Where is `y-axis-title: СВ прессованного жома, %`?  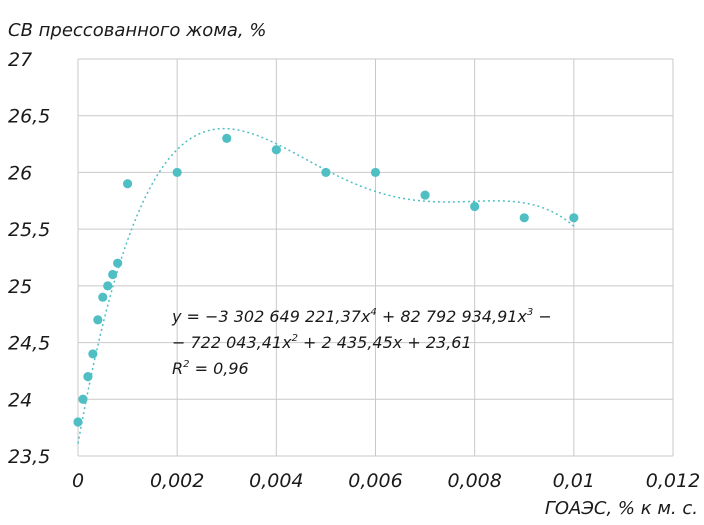 y-axis-title: СВ прессованного жома, % is located at coordinates (137, 30).